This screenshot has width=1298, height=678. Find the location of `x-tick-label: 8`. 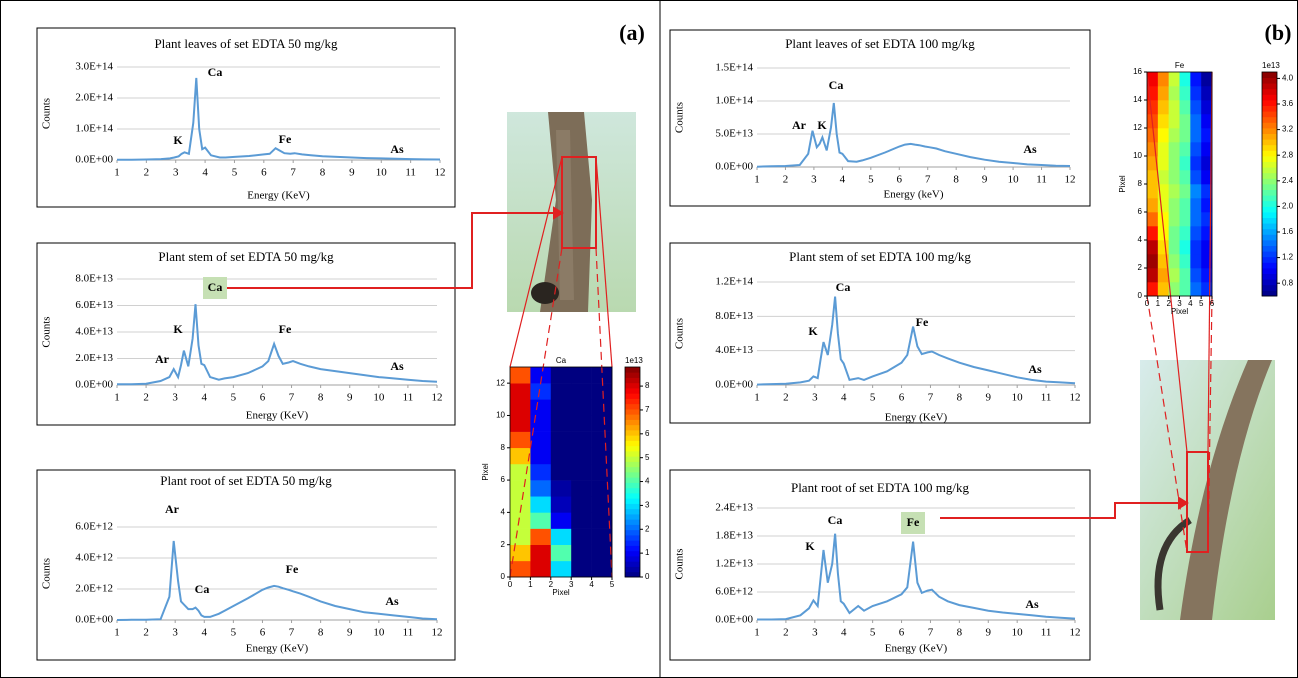

x-tick-label: 8 is located at coordinates (956, 180).